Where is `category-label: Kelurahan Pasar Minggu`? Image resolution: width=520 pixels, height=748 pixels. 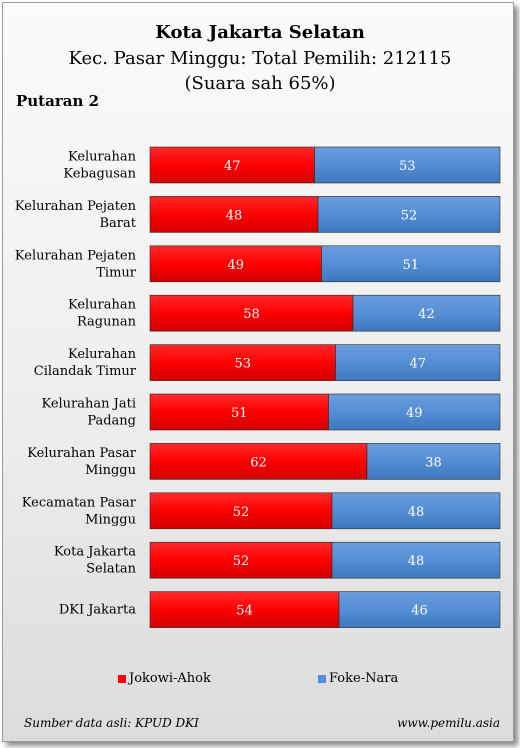 category-label: Kelurahan Pasar Minggu is located at coordinates (82, 462).